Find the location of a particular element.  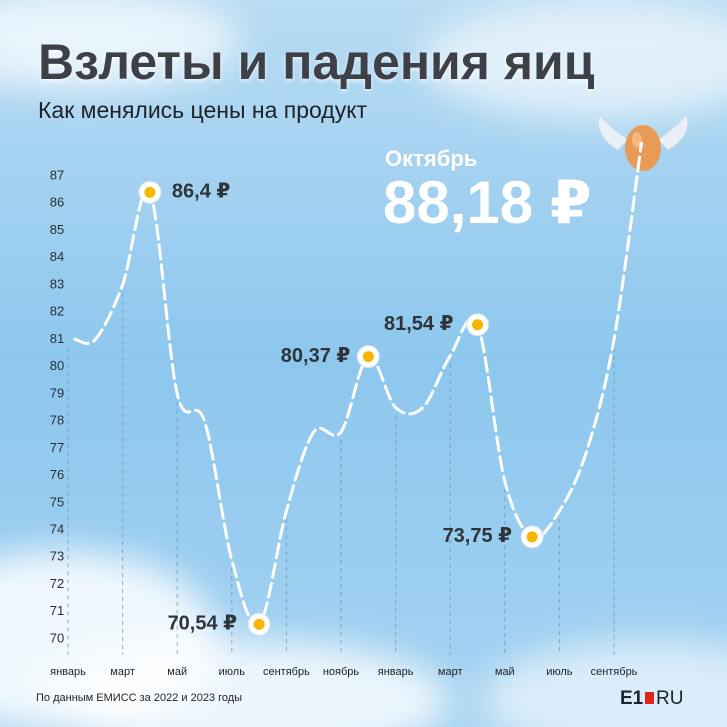

highlight-month: Октябрь is located at coordinates (431, 158).